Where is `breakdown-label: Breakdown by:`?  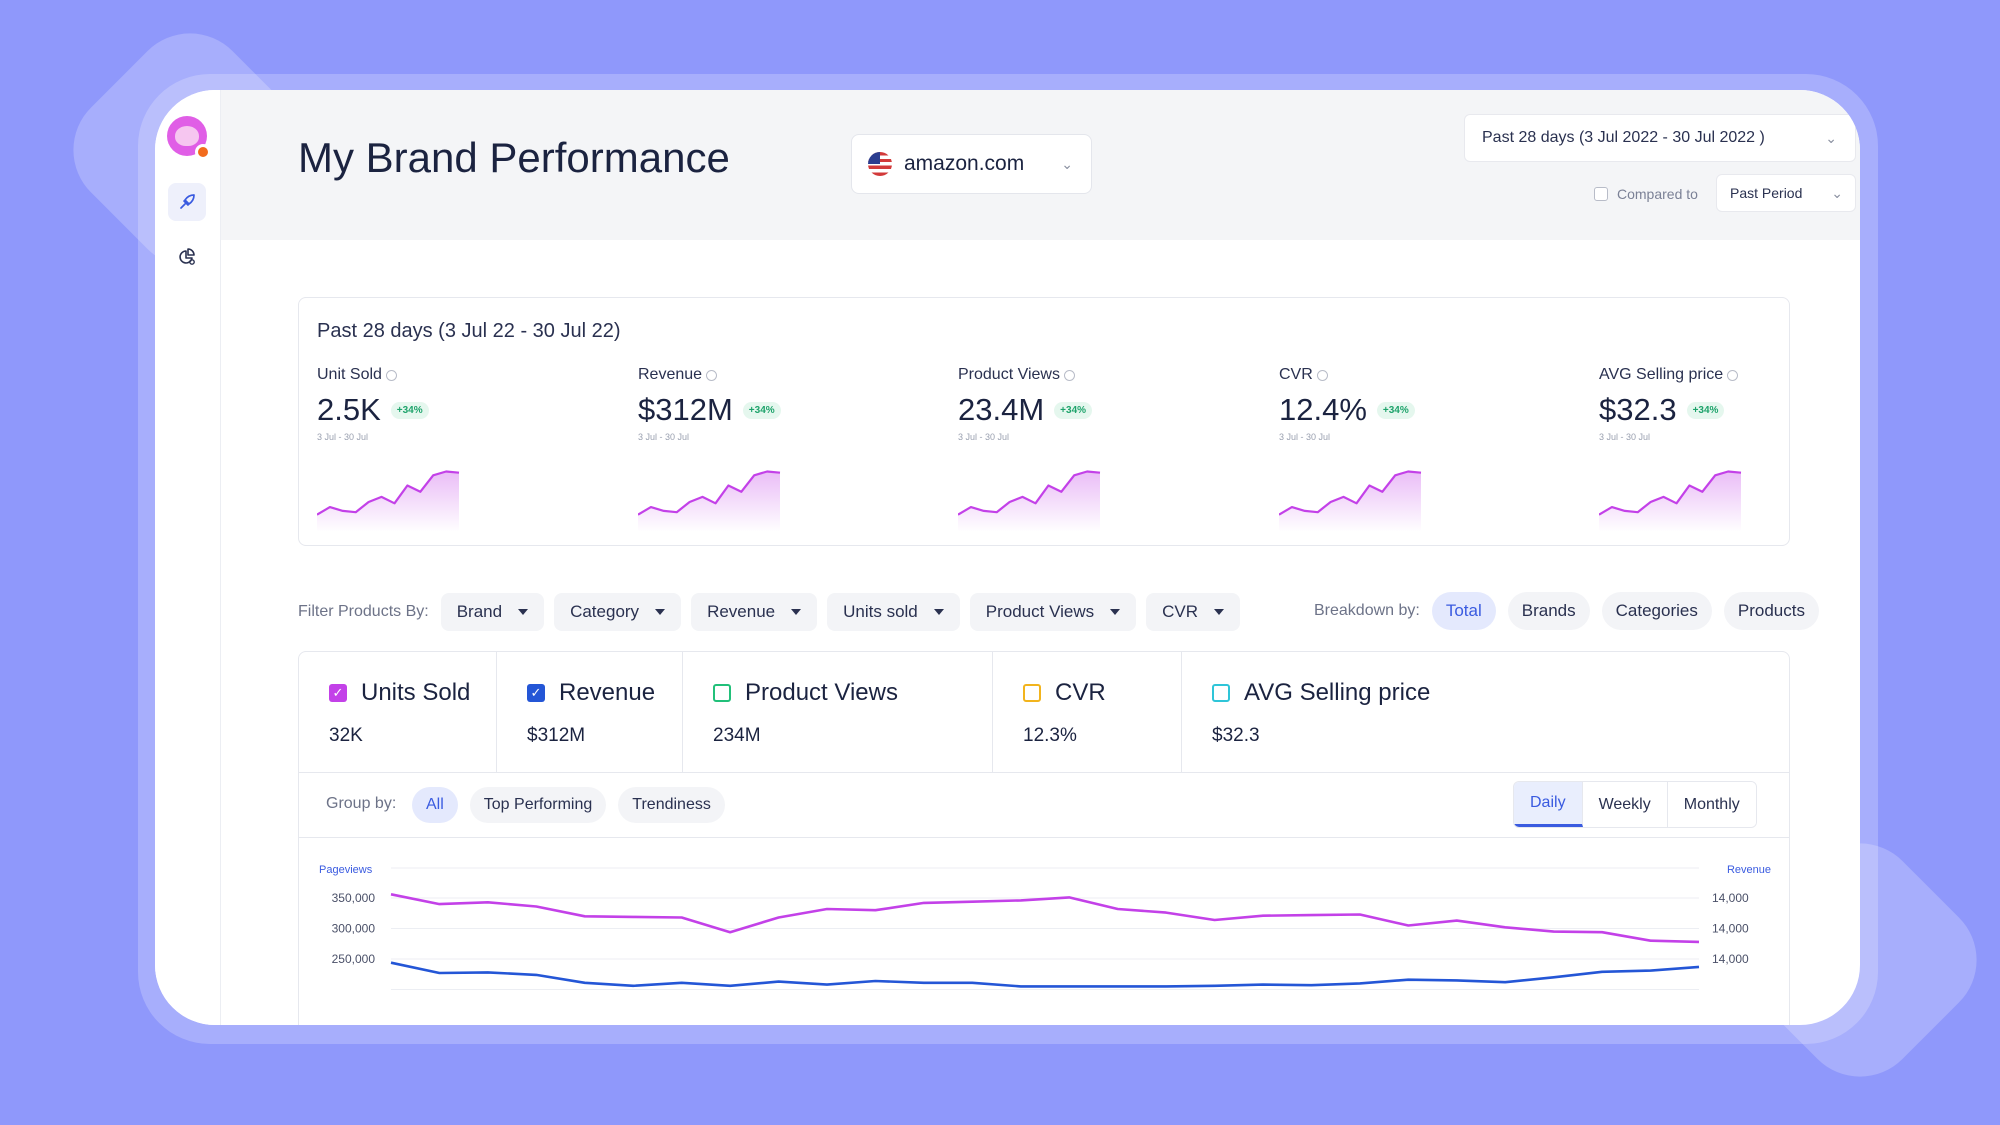
breakdown-label: Breakdown by: is located at coordinates (1367, 610).